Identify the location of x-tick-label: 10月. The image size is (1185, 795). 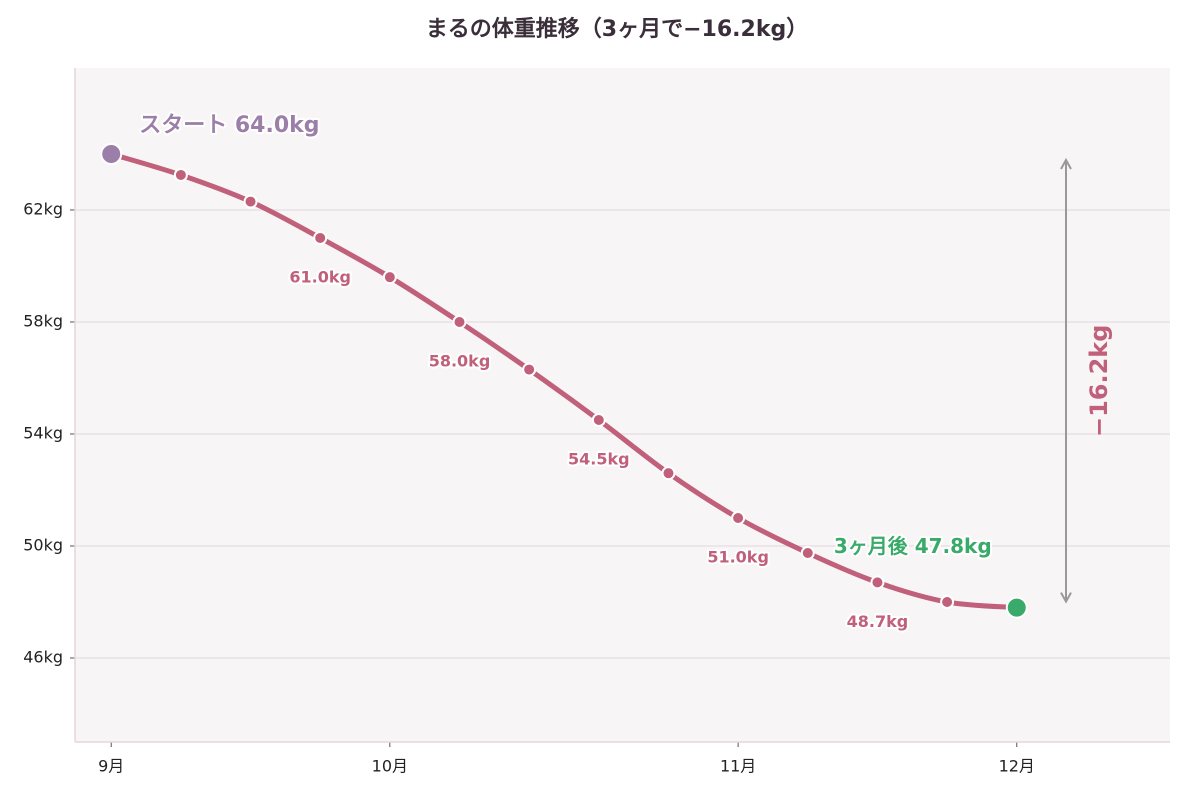
(390, 766).